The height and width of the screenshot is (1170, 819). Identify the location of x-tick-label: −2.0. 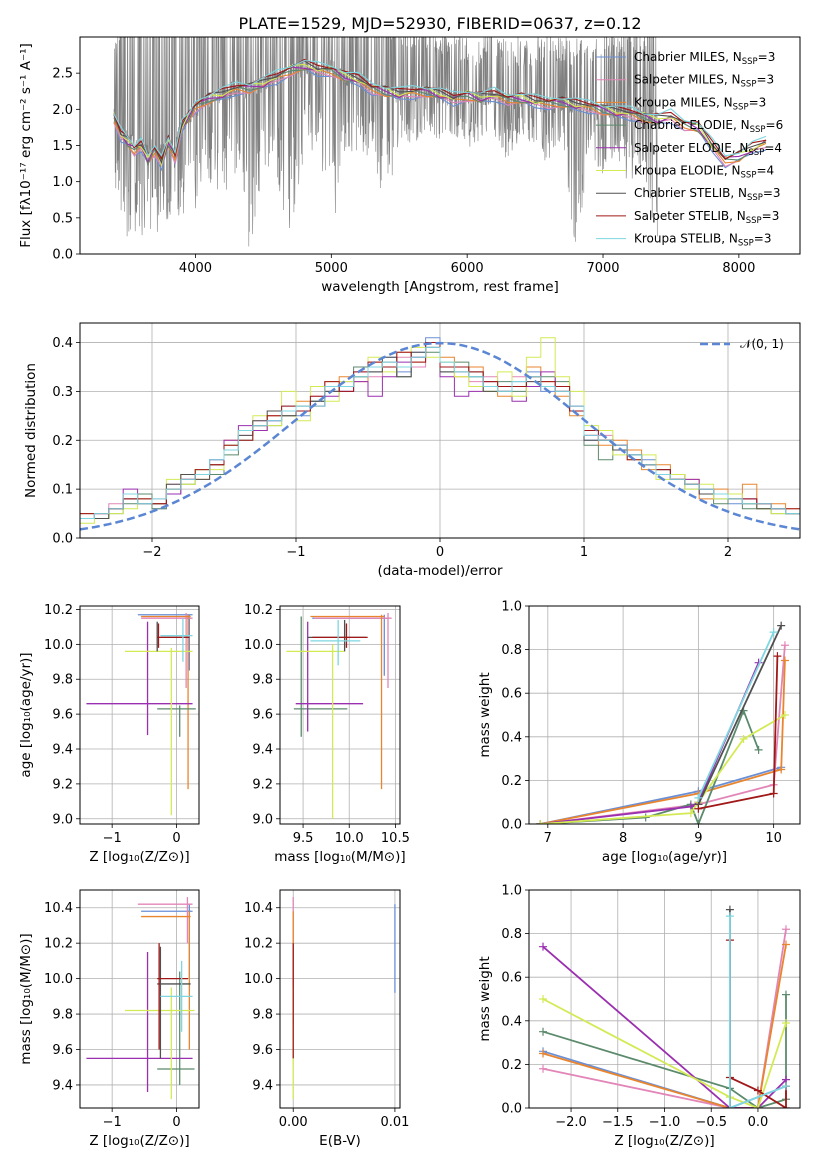
(571, 1122).